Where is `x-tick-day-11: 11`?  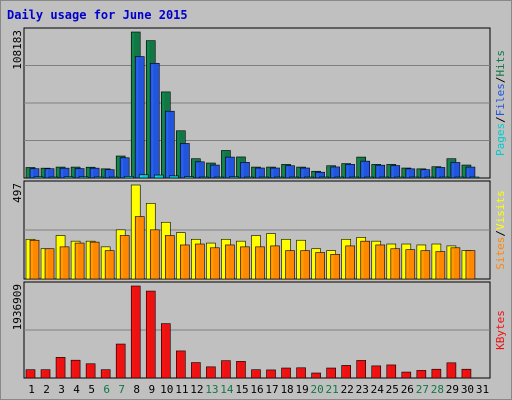 x-tick-day-11: 11 is located at coordinates (181, 389).